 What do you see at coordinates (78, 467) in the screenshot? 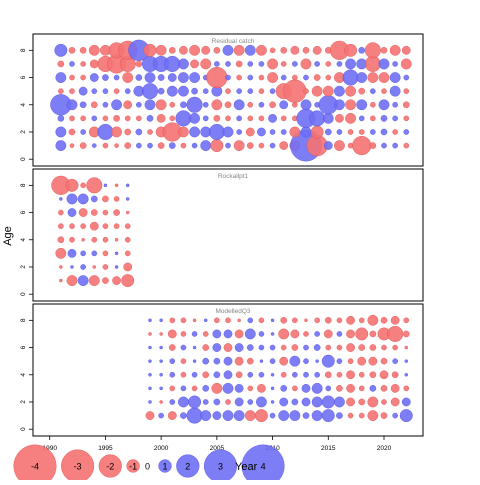
I see `legend-label: -3` at bounding box center [78, 467].